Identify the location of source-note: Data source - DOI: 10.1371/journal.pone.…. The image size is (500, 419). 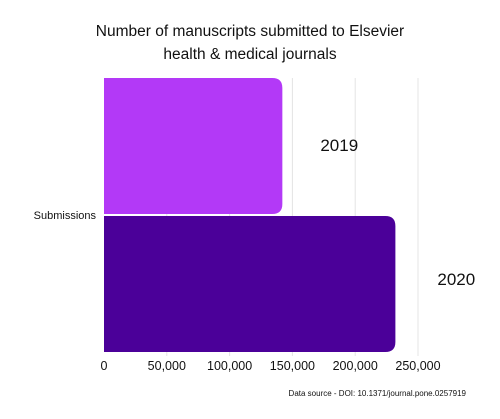
(377, 393).